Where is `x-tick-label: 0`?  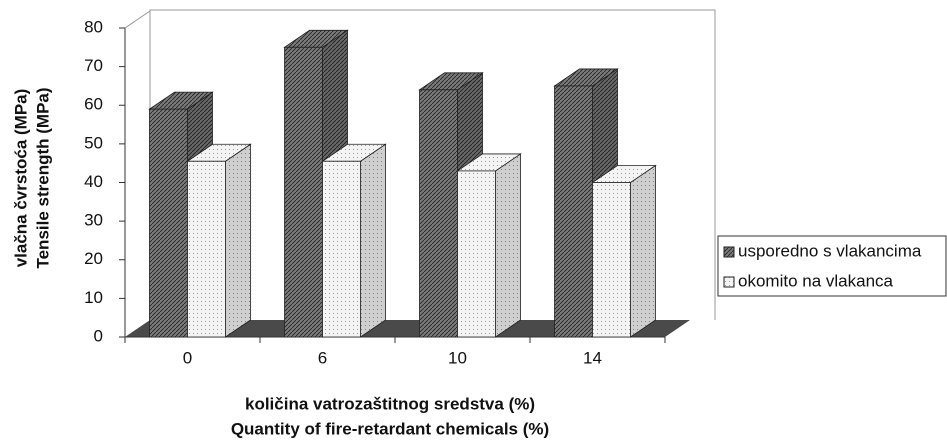
x-tick-label: 0 is located at coordinates (187, 357).